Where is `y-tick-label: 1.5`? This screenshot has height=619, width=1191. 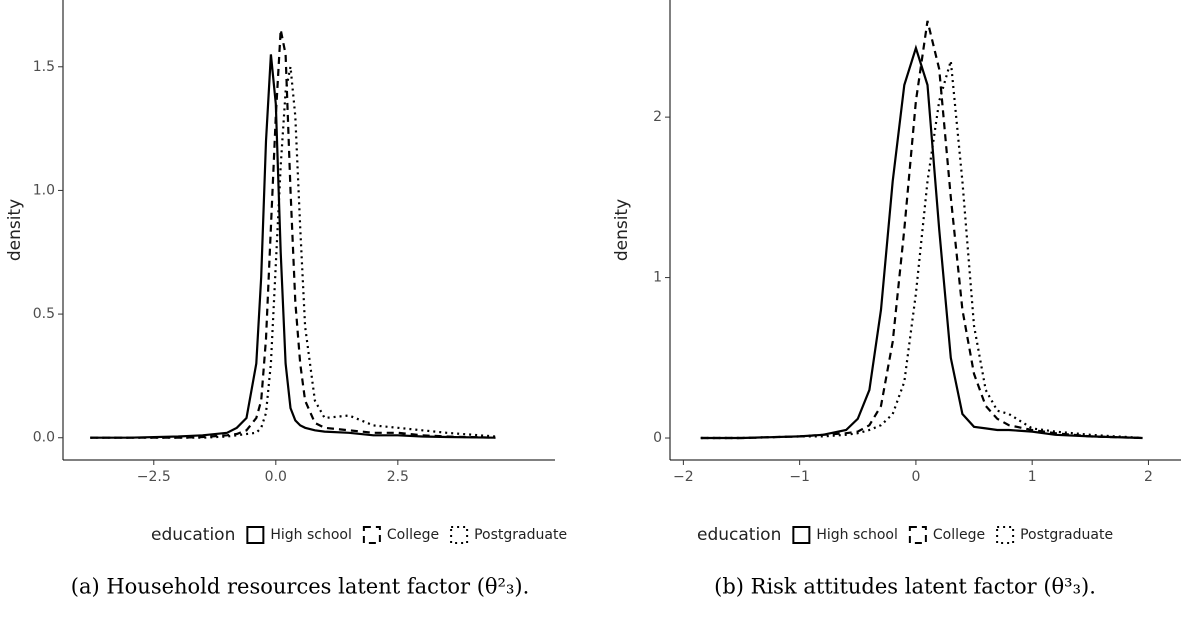
y-tick-label: 1.5 is located at coordinates (44, 67).